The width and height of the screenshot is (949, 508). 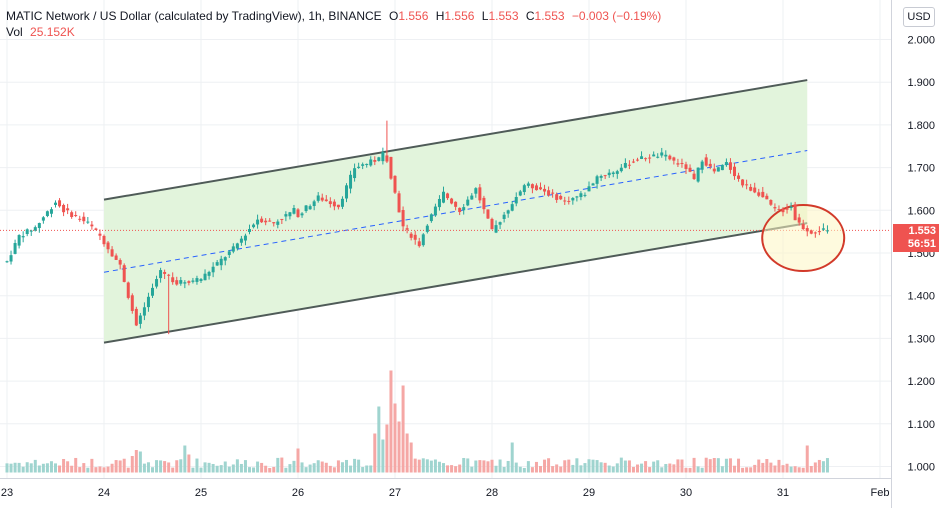 What do you see at coordinates (880, 493) in the screenshot?
I see `time-tick-label: Feb` at bounding box center [880, 493].